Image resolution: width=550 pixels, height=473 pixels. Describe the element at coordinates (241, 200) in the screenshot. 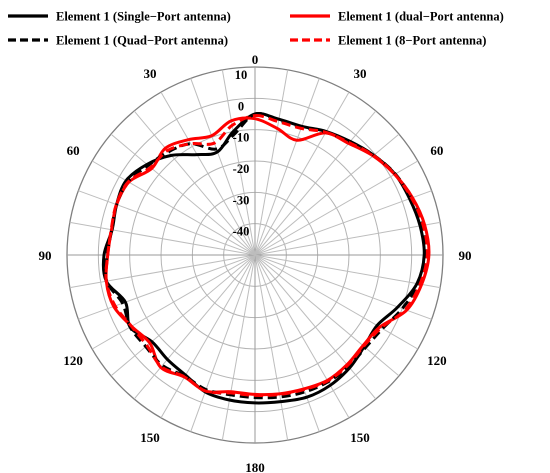

I see `radial-tick-label: -30` at that location.